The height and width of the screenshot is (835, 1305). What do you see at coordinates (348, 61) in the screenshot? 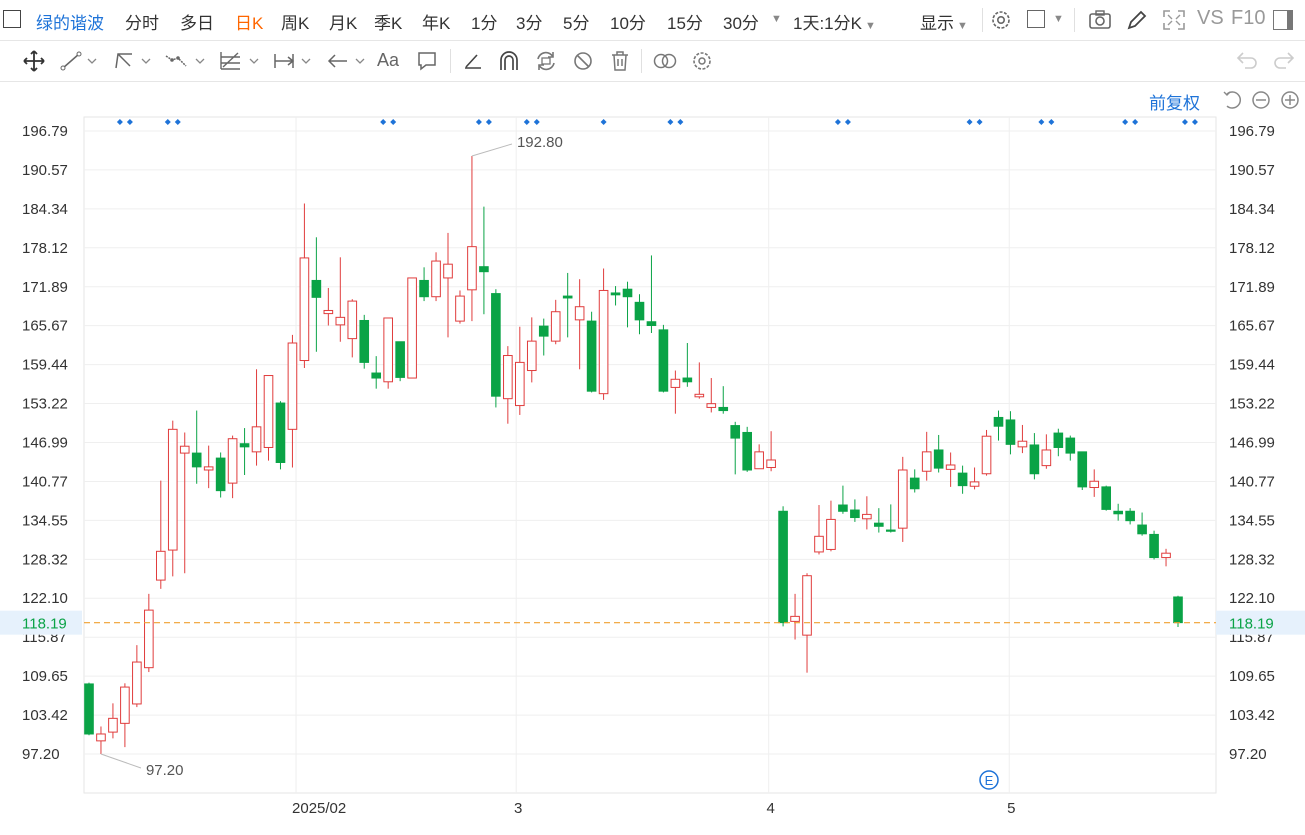
I see `arrow-icon` at bounding box center [348, 61].